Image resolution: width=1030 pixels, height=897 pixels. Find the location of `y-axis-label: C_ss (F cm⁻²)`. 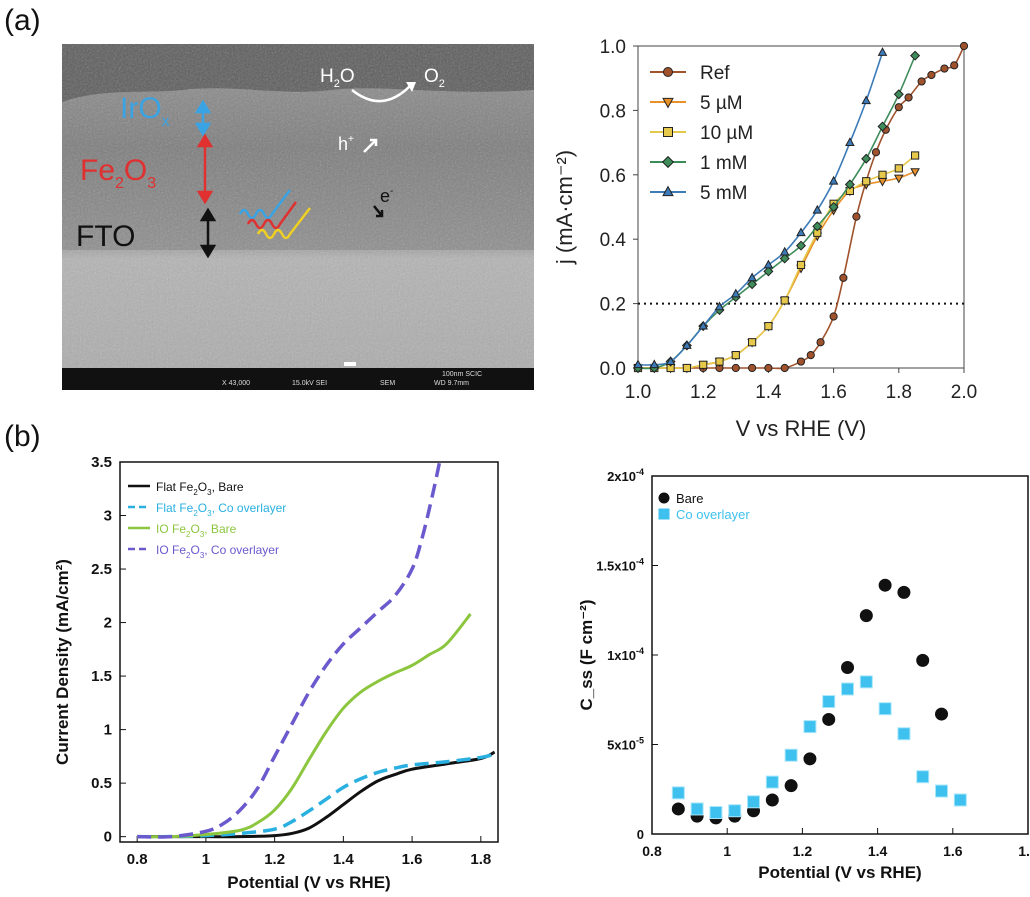

y-axis-label: C_ss (F cm⁻²) is located at coordinates (586, 655).